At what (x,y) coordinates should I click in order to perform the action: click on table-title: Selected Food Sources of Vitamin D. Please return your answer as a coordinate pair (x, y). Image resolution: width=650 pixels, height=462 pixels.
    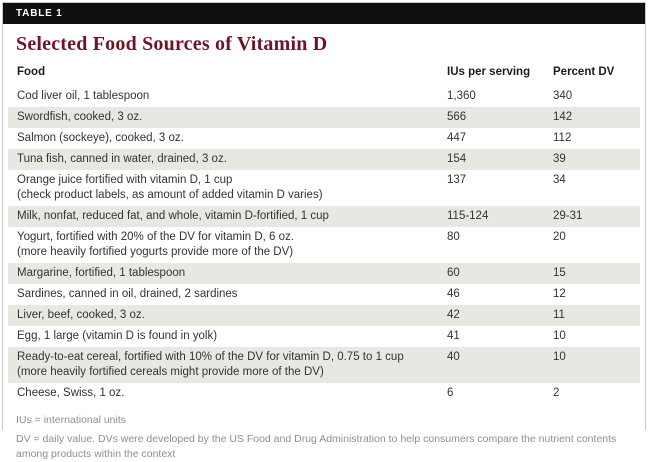
    Looking at the image, I should click on (172, 44).